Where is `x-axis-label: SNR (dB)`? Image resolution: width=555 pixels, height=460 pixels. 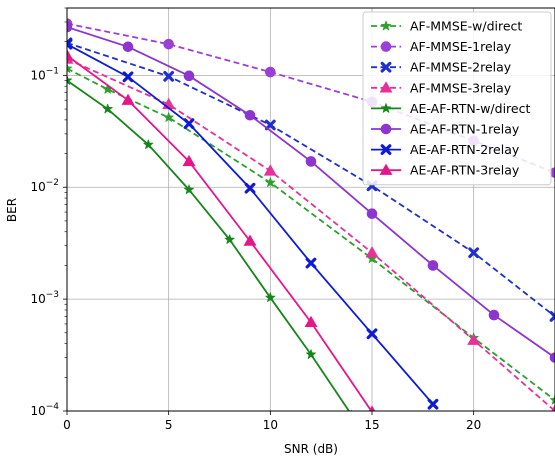
x-axis-label: SNR (dB) is located at coordinates (311, 449).